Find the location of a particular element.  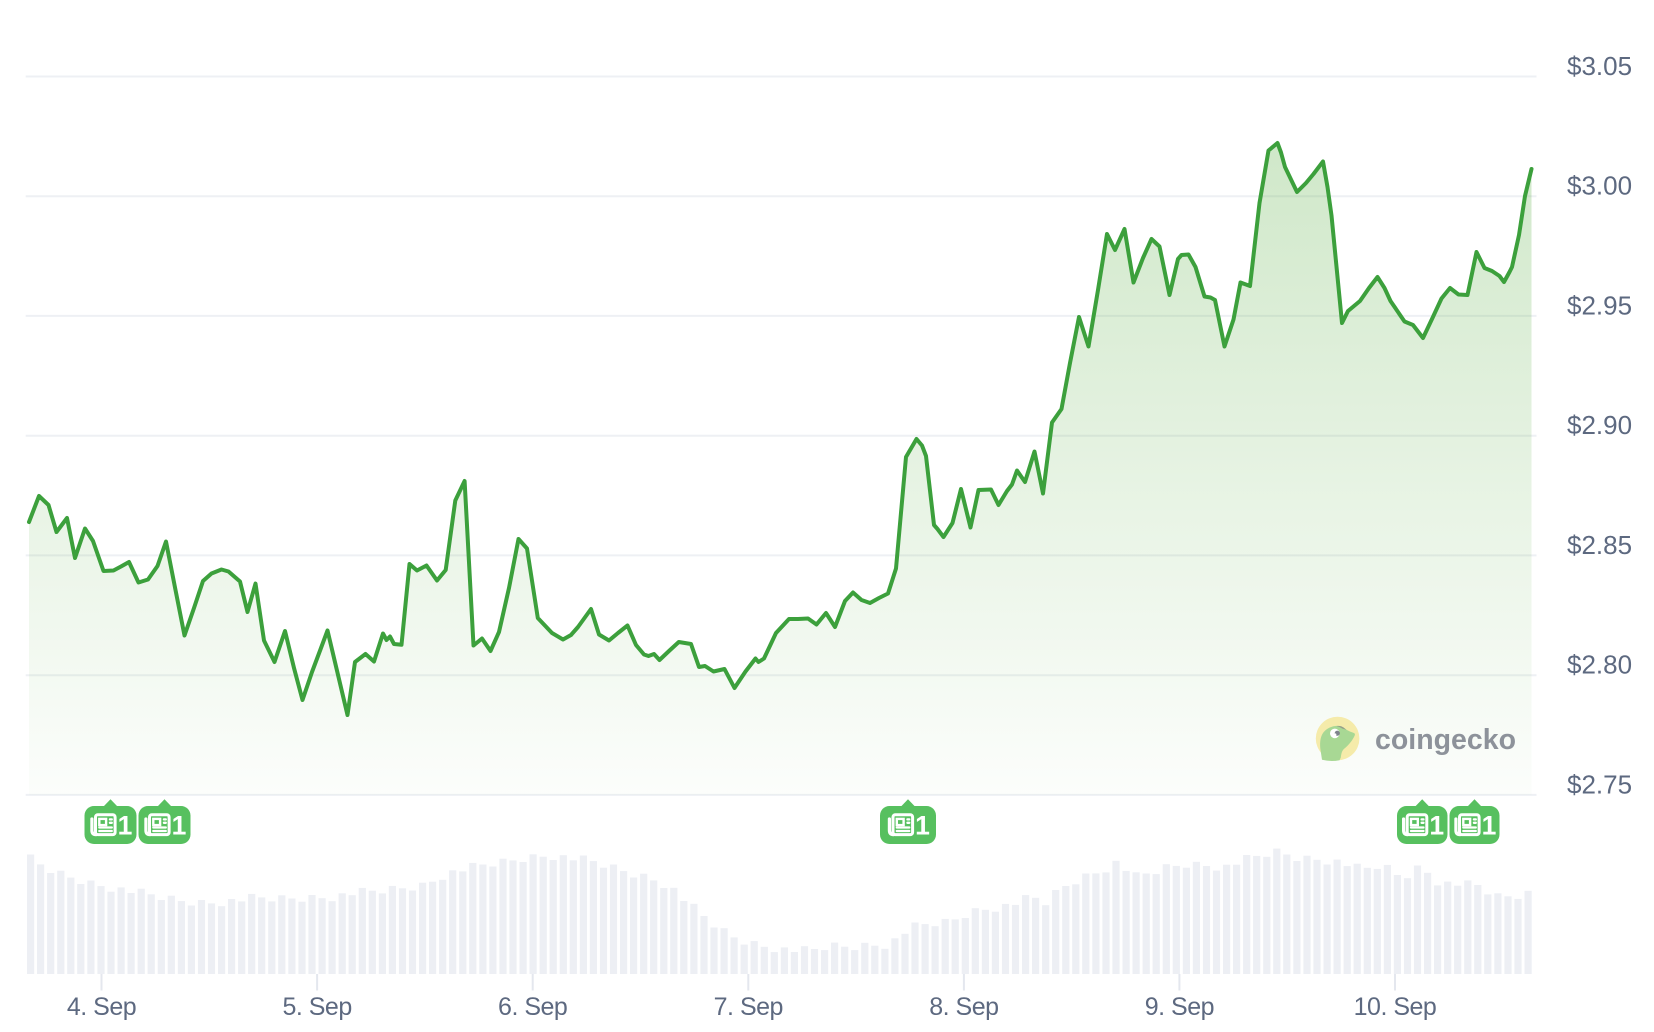

svg-text: $2.90 is located at coordinates (1599, 425).